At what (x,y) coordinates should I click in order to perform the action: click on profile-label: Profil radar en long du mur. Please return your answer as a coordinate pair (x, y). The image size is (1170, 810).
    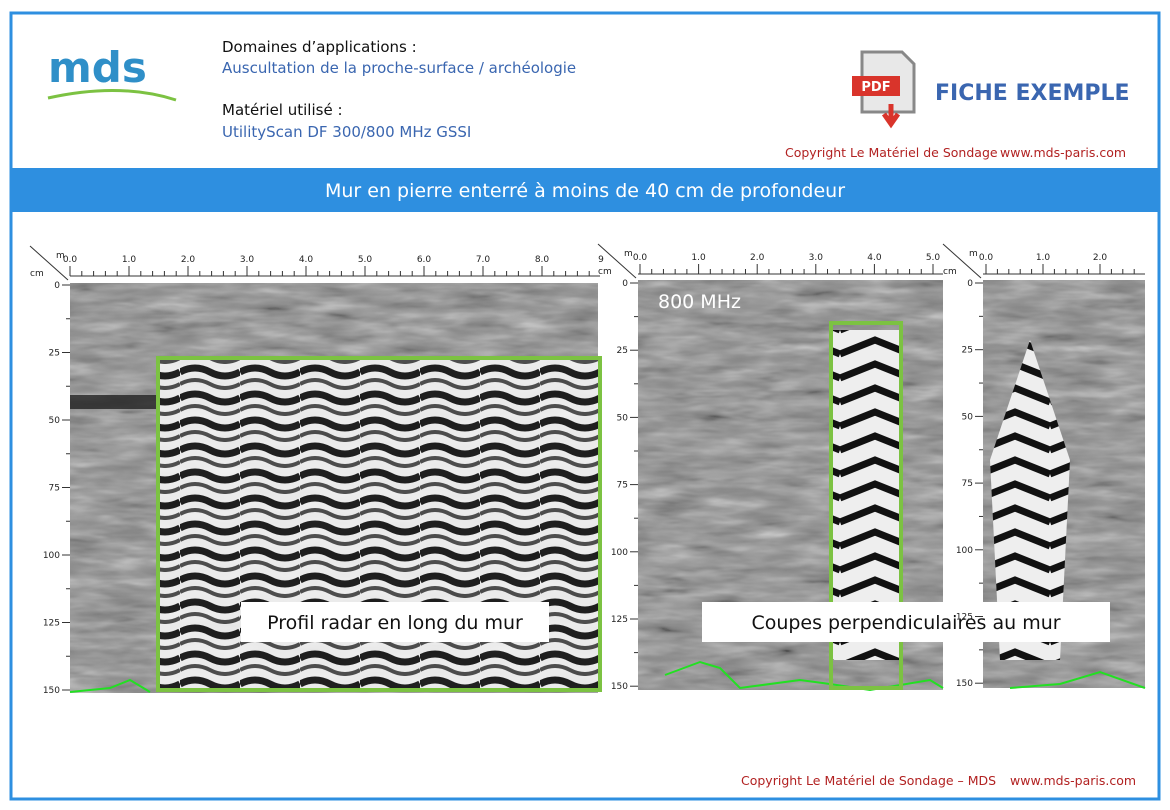
    Looking at the image, I should click on (395, 623).